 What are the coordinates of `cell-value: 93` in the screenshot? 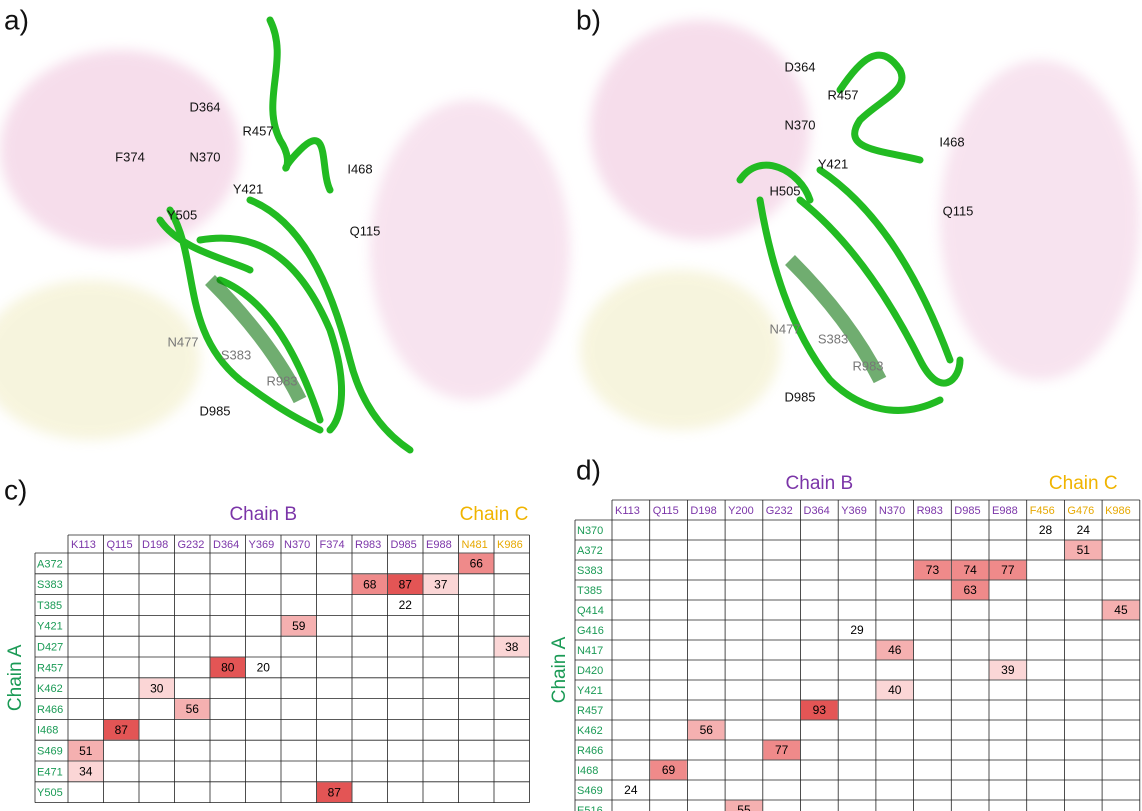 It's located at (820, 710).